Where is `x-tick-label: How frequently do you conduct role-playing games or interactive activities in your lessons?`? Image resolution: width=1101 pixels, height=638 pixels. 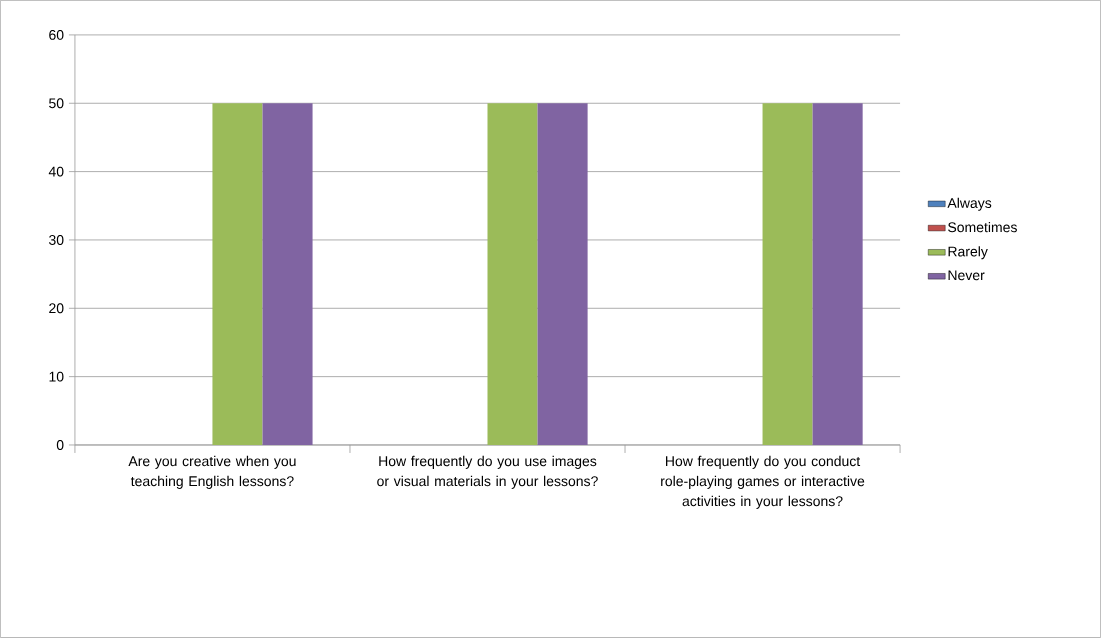
x-tick-label: How frequently do you conduct role-playing games or interactive activities in your lessons? is located at coordinates (763, 482).